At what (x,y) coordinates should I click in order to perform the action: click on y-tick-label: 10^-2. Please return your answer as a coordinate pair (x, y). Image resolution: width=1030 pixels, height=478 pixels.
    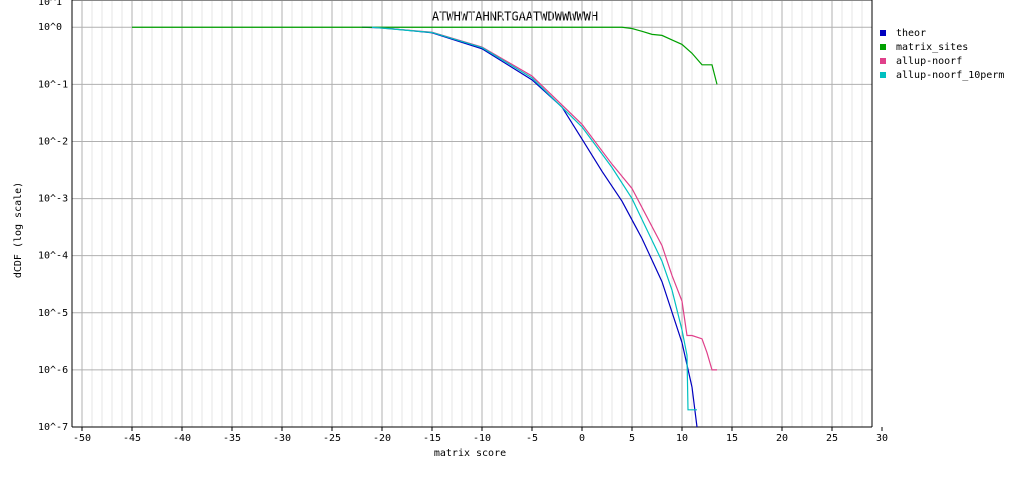
    Looking at the image, I should click on (53, 141).